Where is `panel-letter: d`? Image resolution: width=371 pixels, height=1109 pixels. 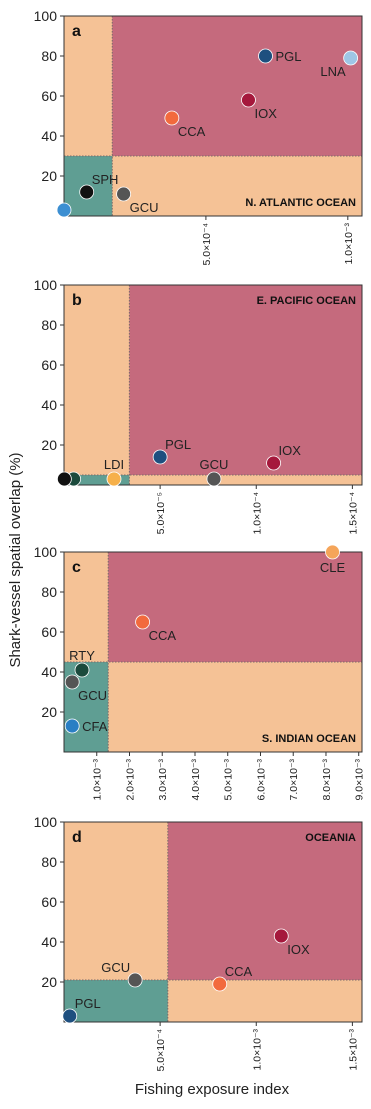
panel-letter: d is located at coordinates (77, 837).